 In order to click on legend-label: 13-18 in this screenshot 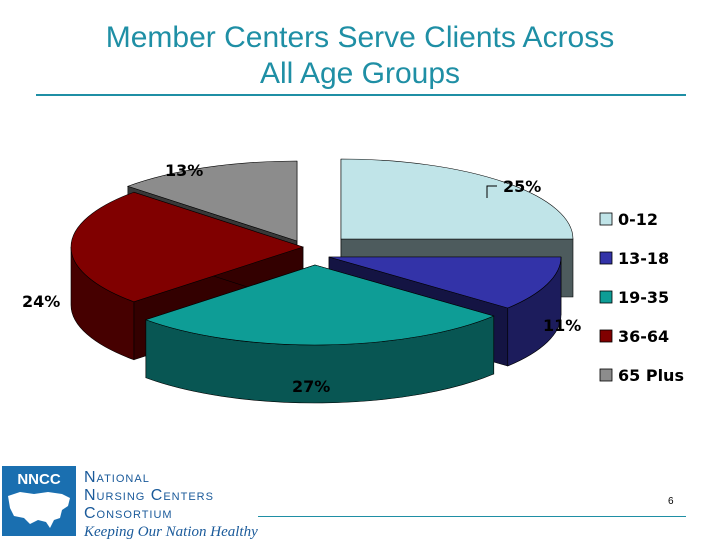, I will do `click(643, 258)`.